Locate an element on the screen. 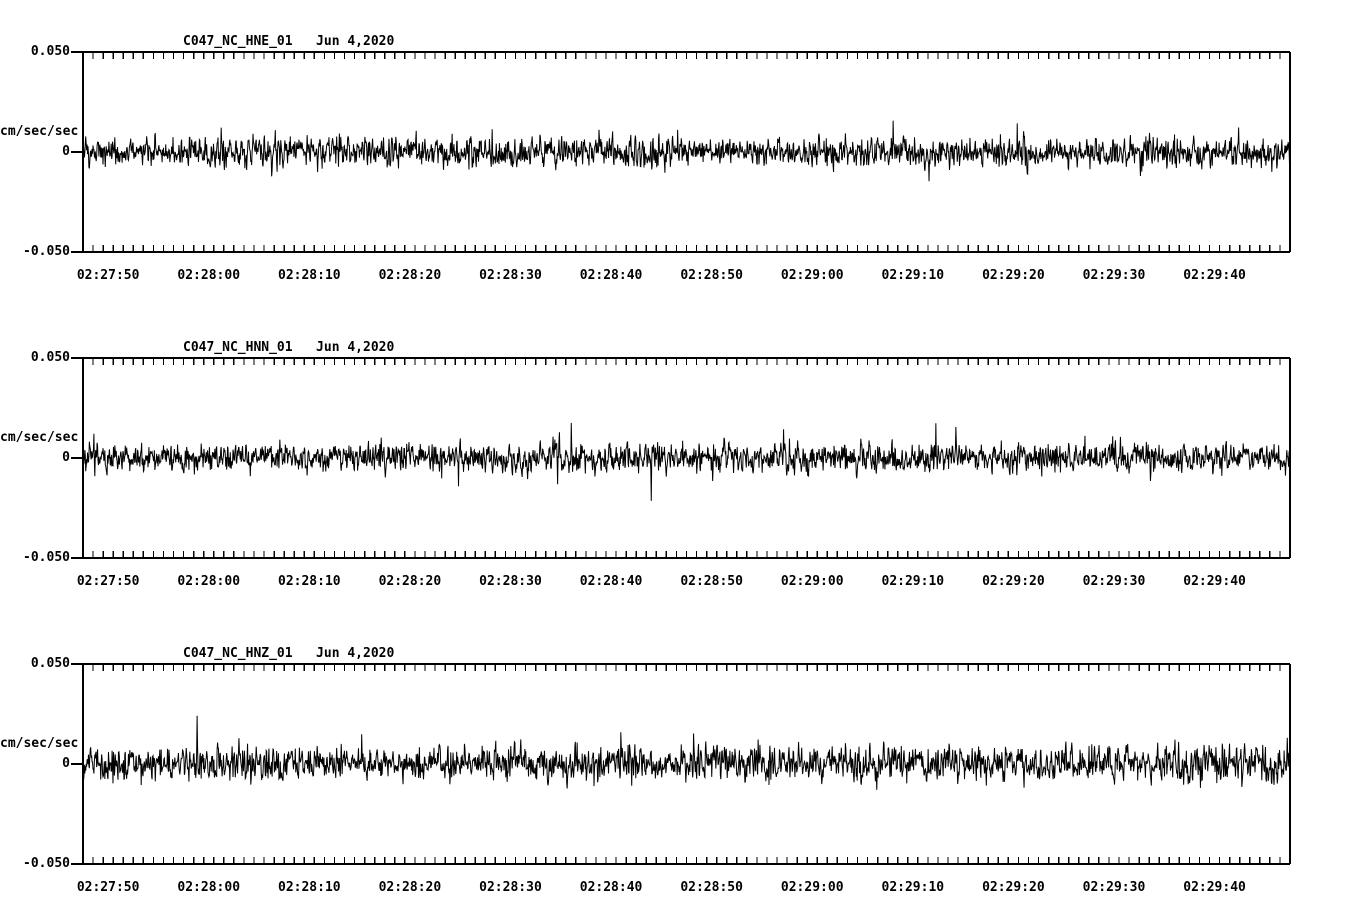 This screenshot has width=1358, height=924. y-tick-label-zero-hnn: 0 is located at coordinates (66, 457).